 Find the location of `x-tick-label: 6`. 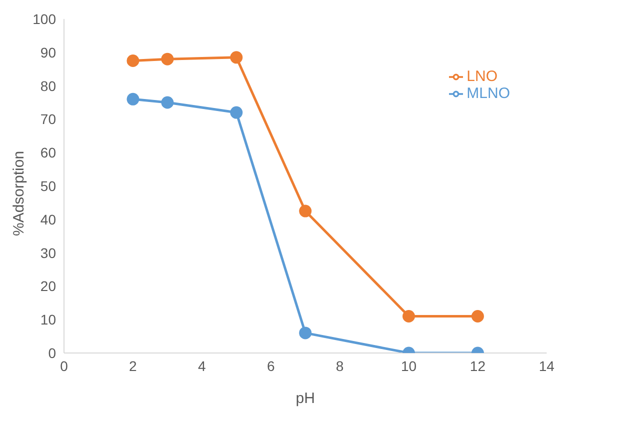

x-tick-label: 6 is located at coordinates (270, 366).